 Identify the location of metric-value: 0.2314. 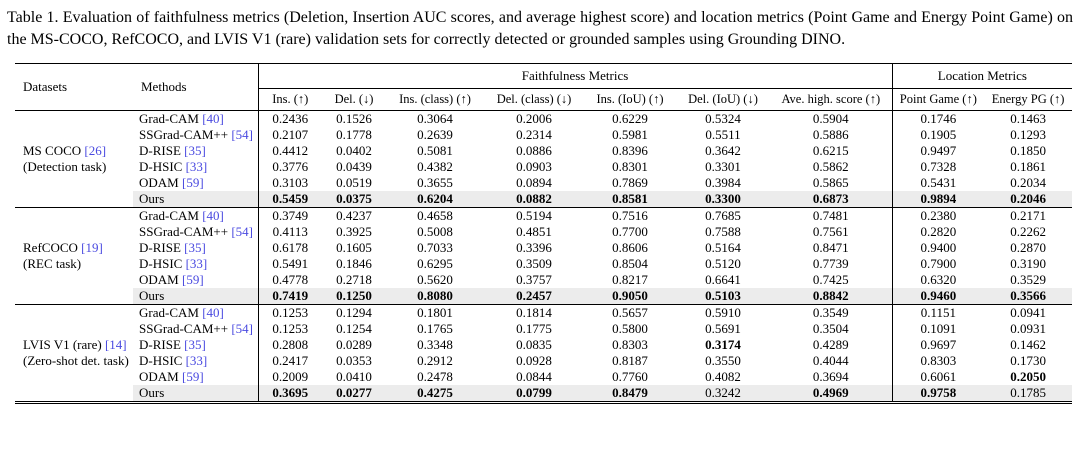
(534, 134).